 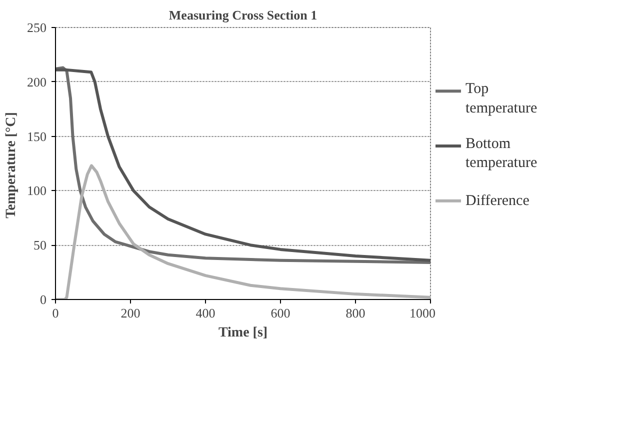 I want to click on y-tick-label: 0, so click(x=43, y=299).